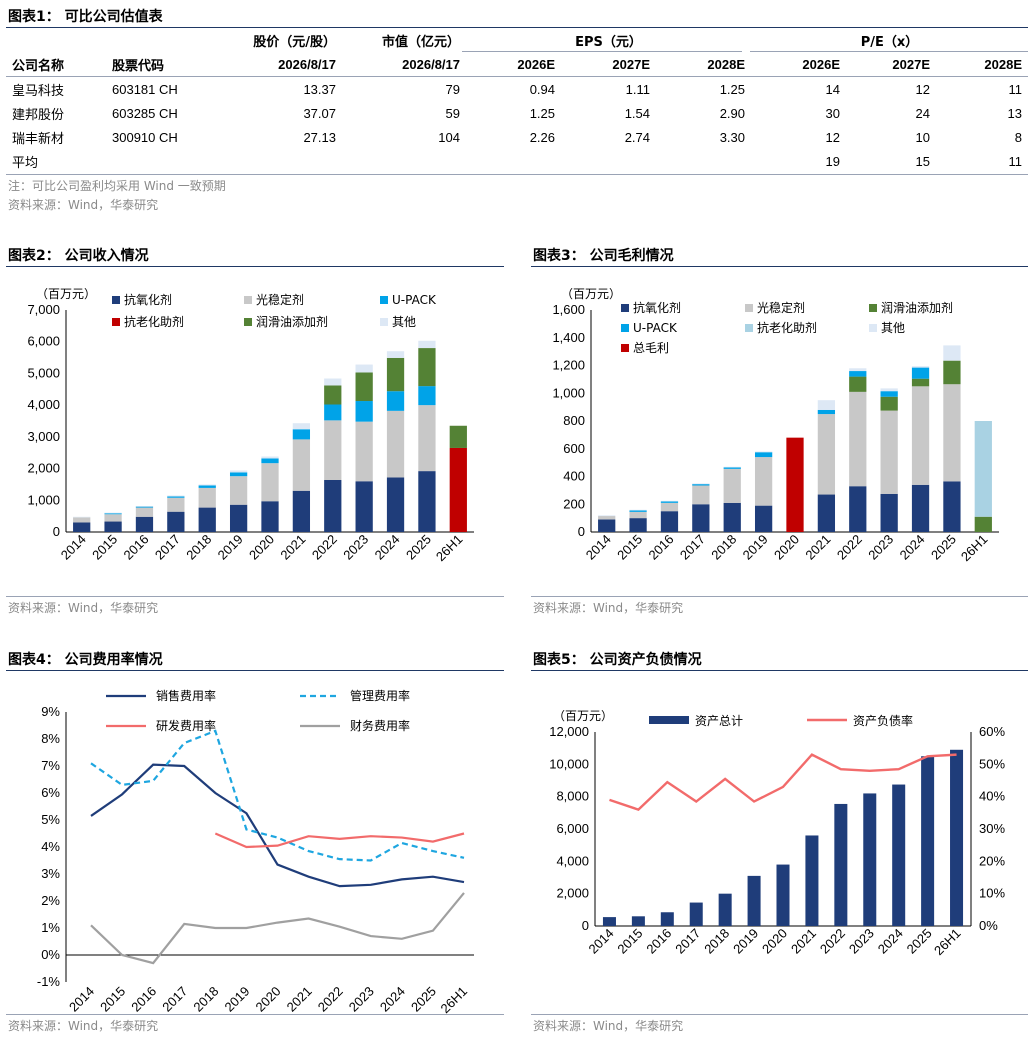 The width and height of the screenshot is (1033, 1037). What do you see at coordinates (66, 294) in the screenshot?
I see `y-axis-unit-label: （百万元）` at bounding box center [66, 294].